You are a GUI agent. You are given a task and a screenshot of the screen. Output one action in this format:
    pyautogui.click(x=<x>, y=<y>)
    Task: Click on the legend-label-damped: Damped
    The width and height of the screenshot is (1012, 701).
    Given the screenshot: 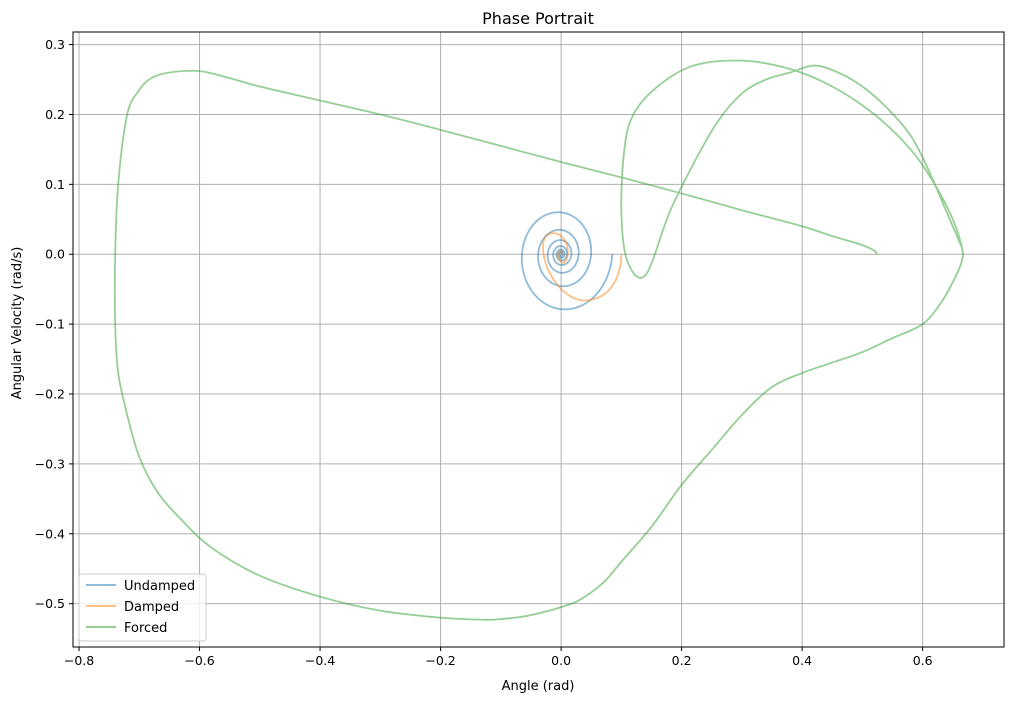 What is the action you would take?
    pyautogui.click(x=151, y=607)
    